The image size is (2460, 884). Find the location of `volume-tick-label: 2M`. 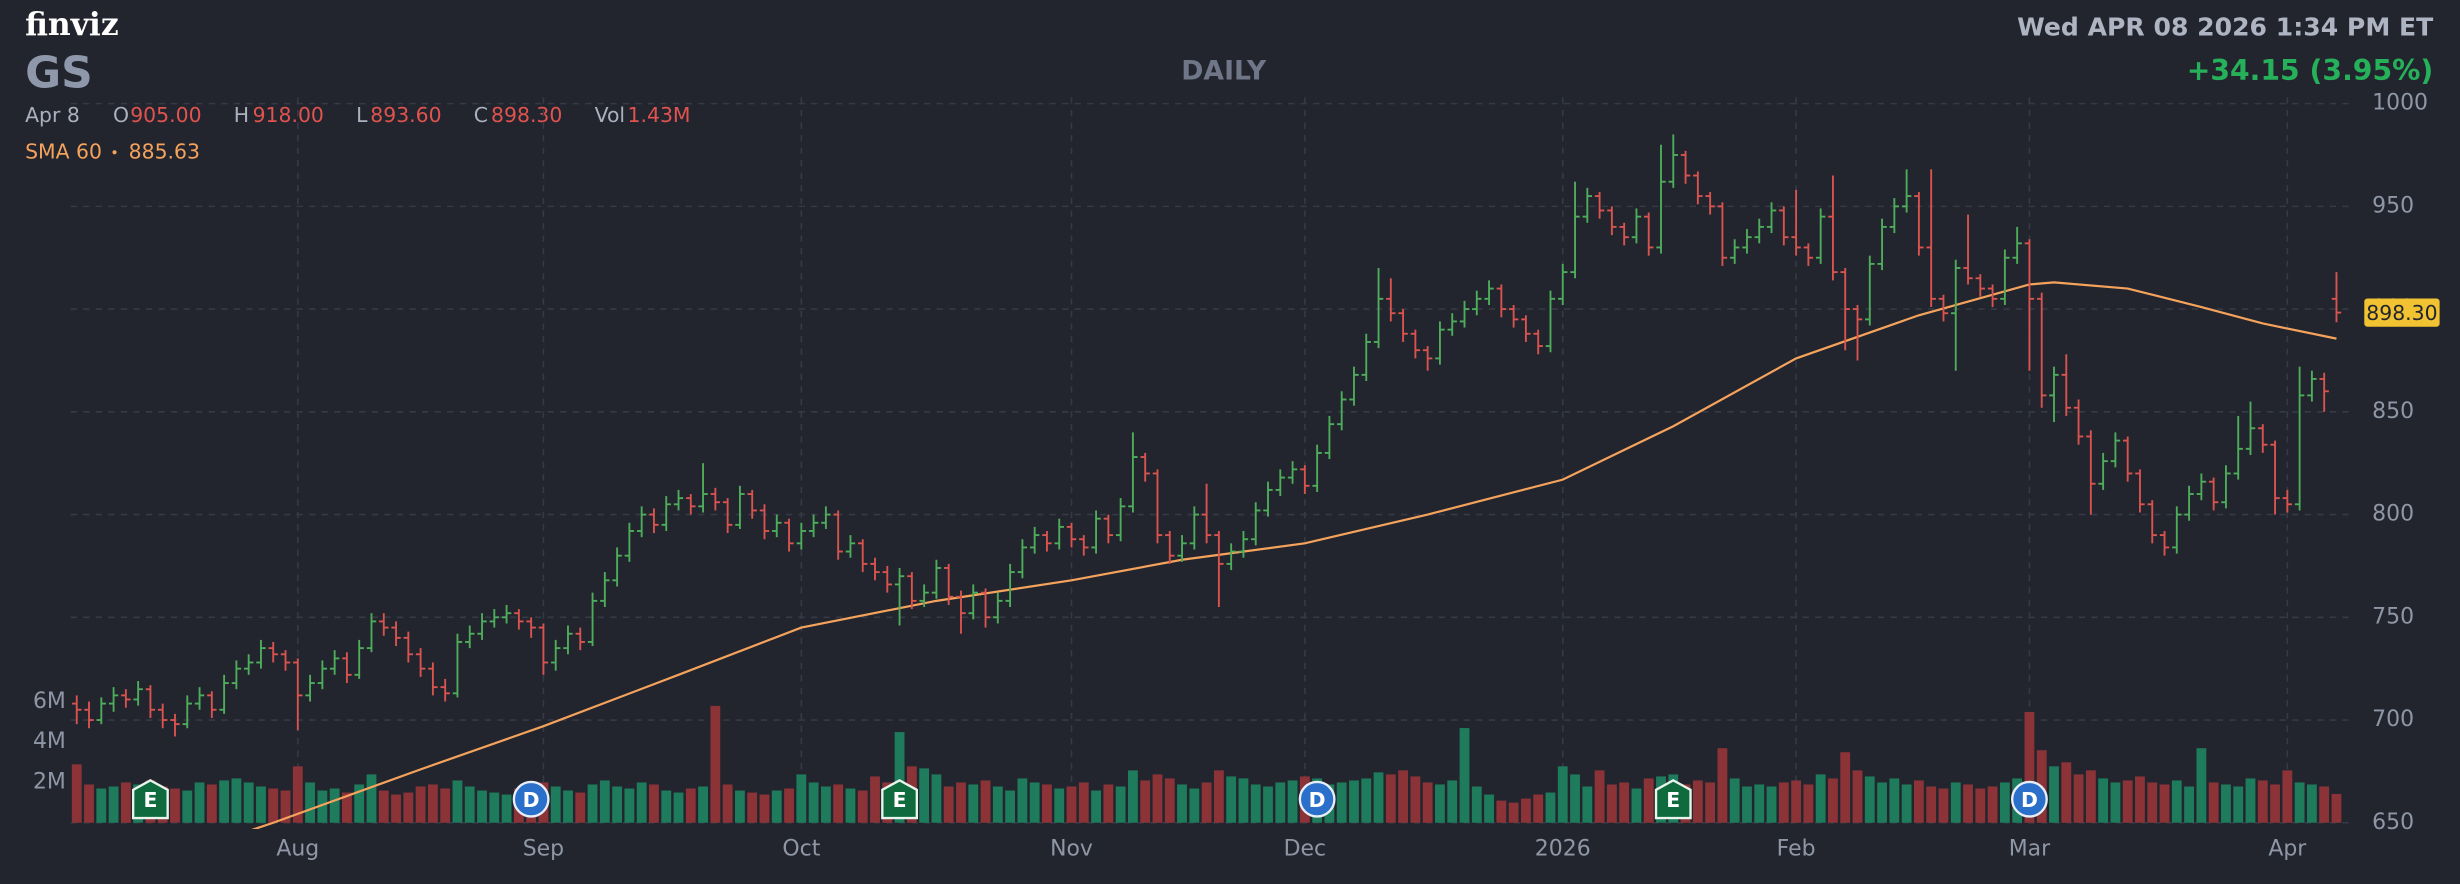

volume-tick-label: 2M is located at coordinates (49, 781).